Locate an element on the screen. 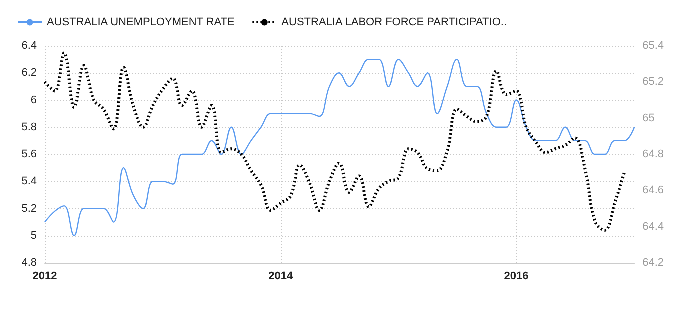 This screenshot has width=675, height=323. y-tick-label: 5.6 is located at coordinates (29, 154).